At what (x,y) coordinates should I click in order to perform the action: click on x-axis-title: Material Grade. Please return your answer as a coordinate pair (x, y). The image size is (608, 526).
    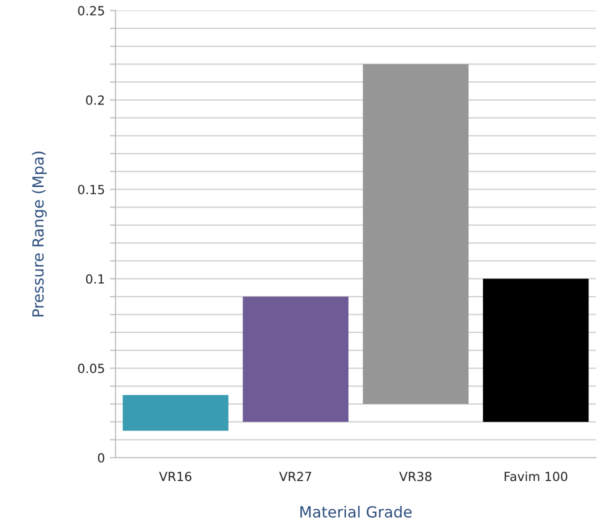
    Looking at the image, I should click on (356, 512).